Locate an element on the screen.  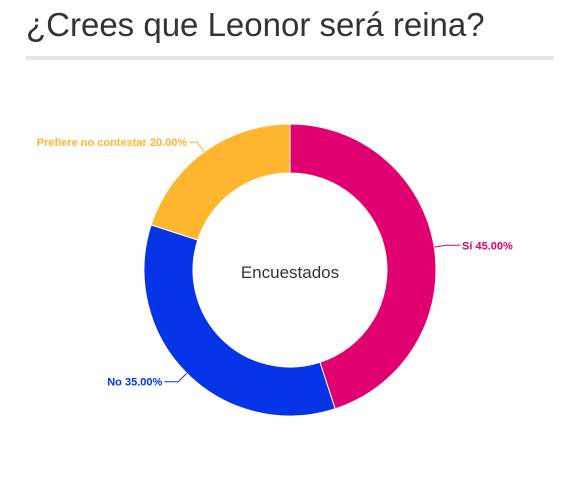
title-divider is located at coordinates (290, 58).